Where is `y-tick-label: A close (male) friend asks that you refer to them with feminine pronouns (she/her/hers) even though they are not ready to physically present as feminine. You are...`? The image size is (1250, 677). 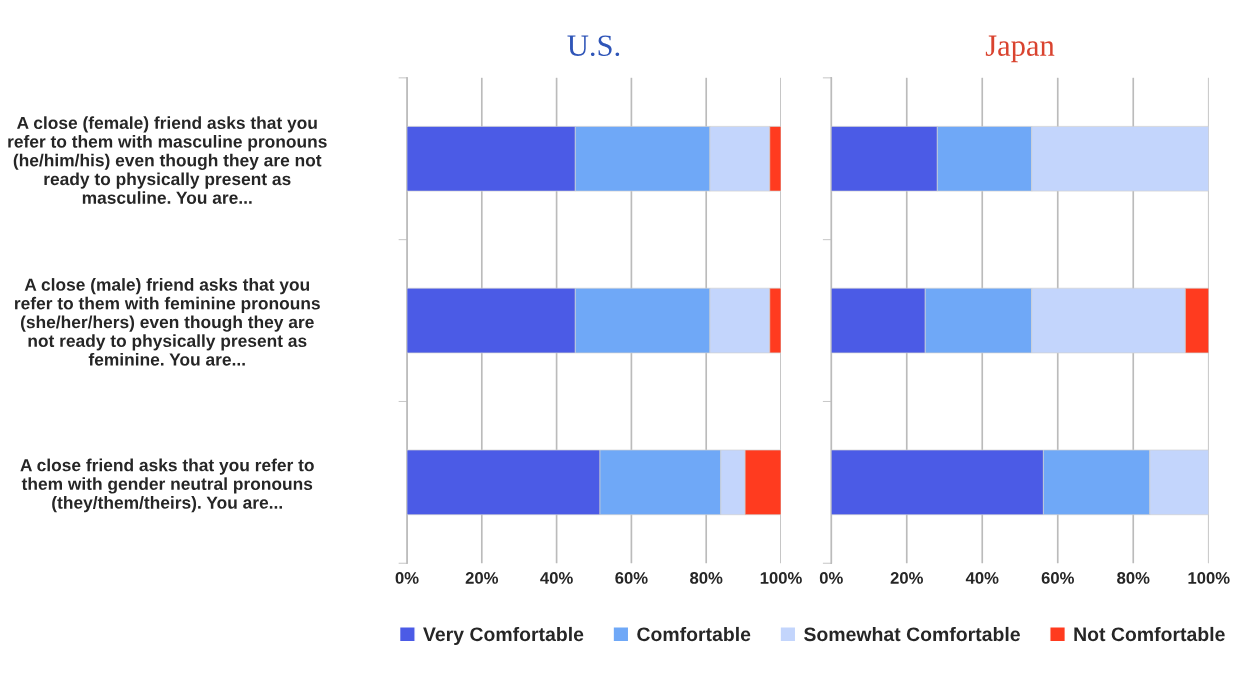 y-tick-label: A close (male) friend asks that you refer to them with feminine pronouns (she/her/hers) even though they are not ready to physically present as feminine. You are... is located at coordinates (167, 322).